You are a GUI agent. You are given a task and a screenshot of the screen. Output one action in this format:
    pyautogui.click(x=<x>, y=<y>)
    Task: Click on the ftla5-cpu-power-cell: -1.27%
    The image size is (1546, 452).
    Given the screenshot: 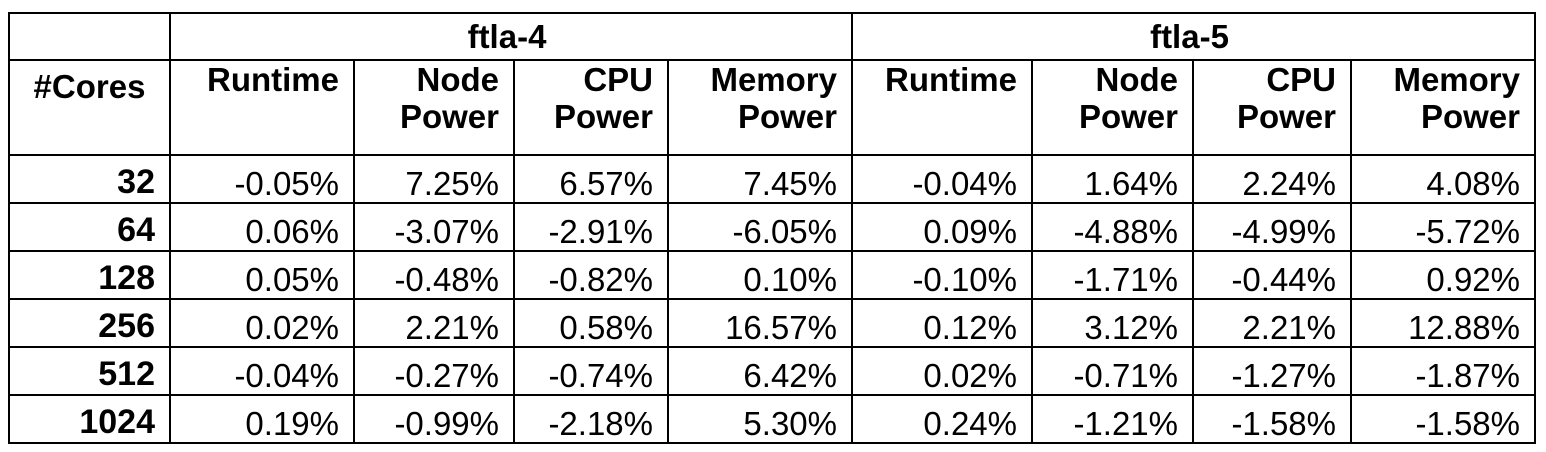 What is the action you would take?
    pyautogui.click(x=1272, y=371)
    